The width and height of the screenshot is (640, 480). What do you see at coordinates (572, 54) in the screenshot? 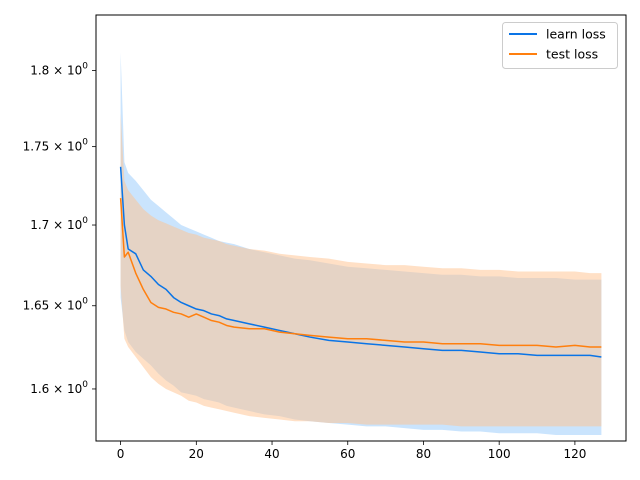
I see `legend-label-test-loss: test loss` at bounding box center [572, 54].